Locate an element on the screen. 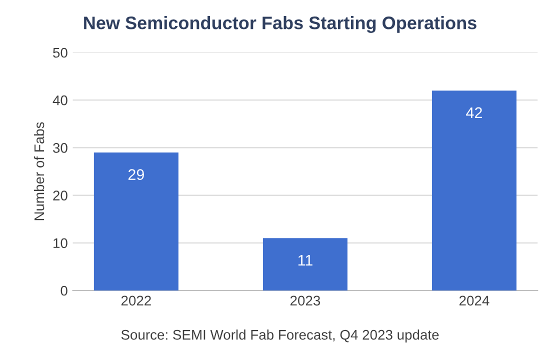 This screenshot has width=560, height=350. y-axis-title: Number of Fabs is located at coordinates (39, 171).